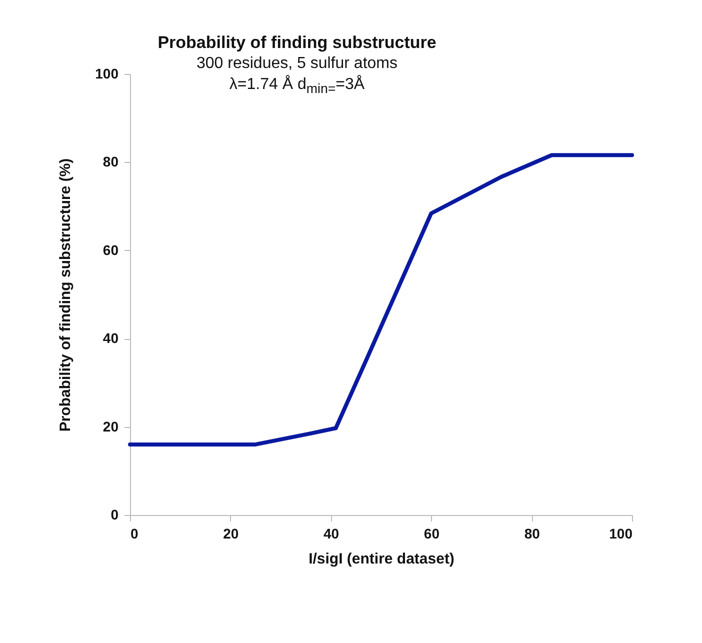 The image size is (702, 643). Describe the element at coordinates (381, 559) in the screenshot. I see `x-axis-title: I/sigI (entire dataset)` at that location.